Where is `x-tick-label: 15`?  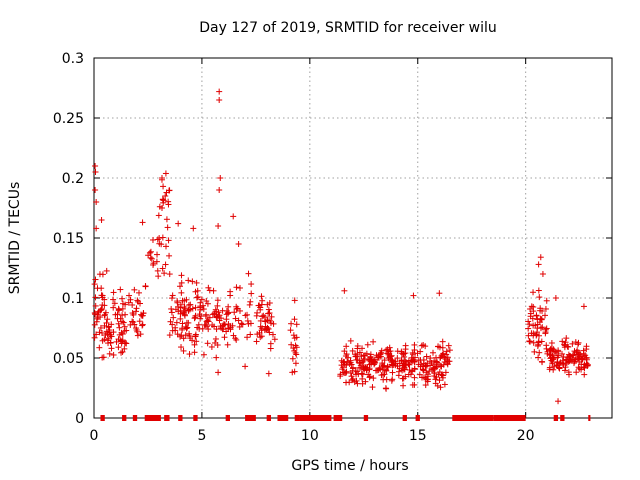 x-tick-label: 15 is located at coordinates (418, 436).